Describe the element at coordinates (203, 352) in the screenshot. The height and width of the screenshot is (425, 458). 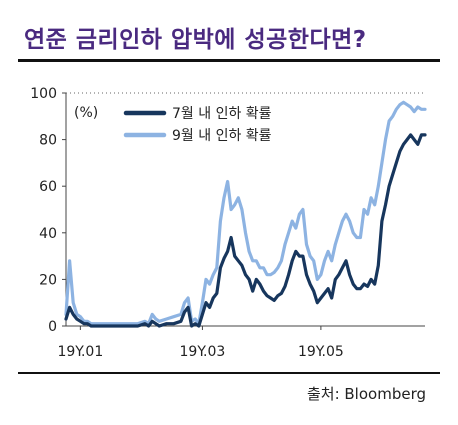
I see `x-tick-label: 19Y.03` at that location.